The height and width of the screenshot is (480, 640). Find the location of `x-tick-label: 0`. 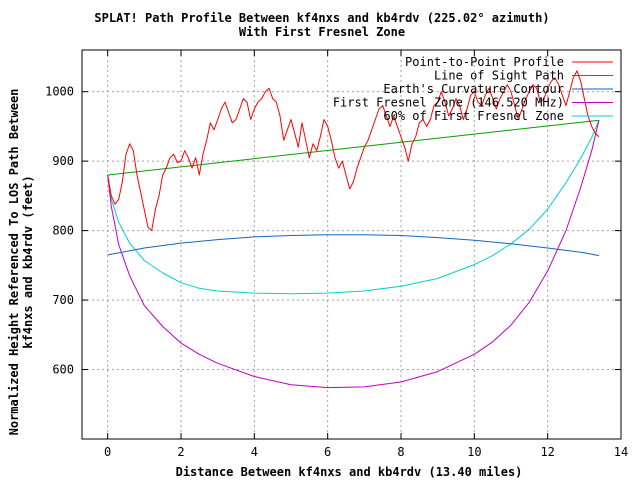

x-tick-label: 0 is located at coordinates (107, 452).